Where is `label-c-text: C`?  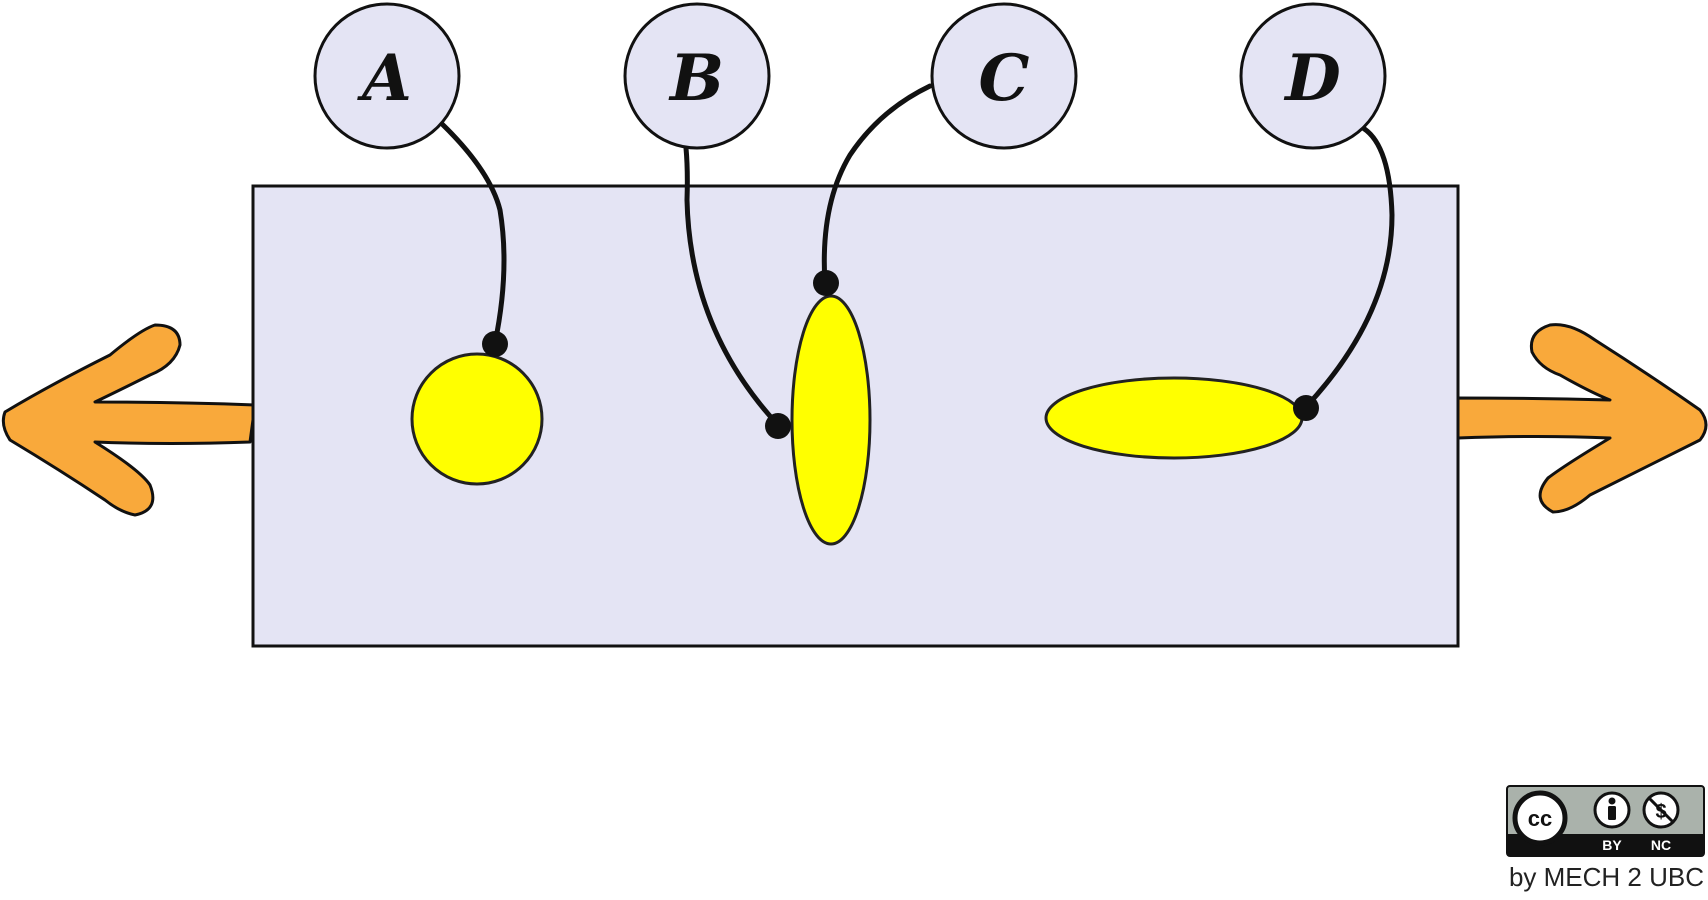
label-c-text: C is located at coordinates (1004, 78).